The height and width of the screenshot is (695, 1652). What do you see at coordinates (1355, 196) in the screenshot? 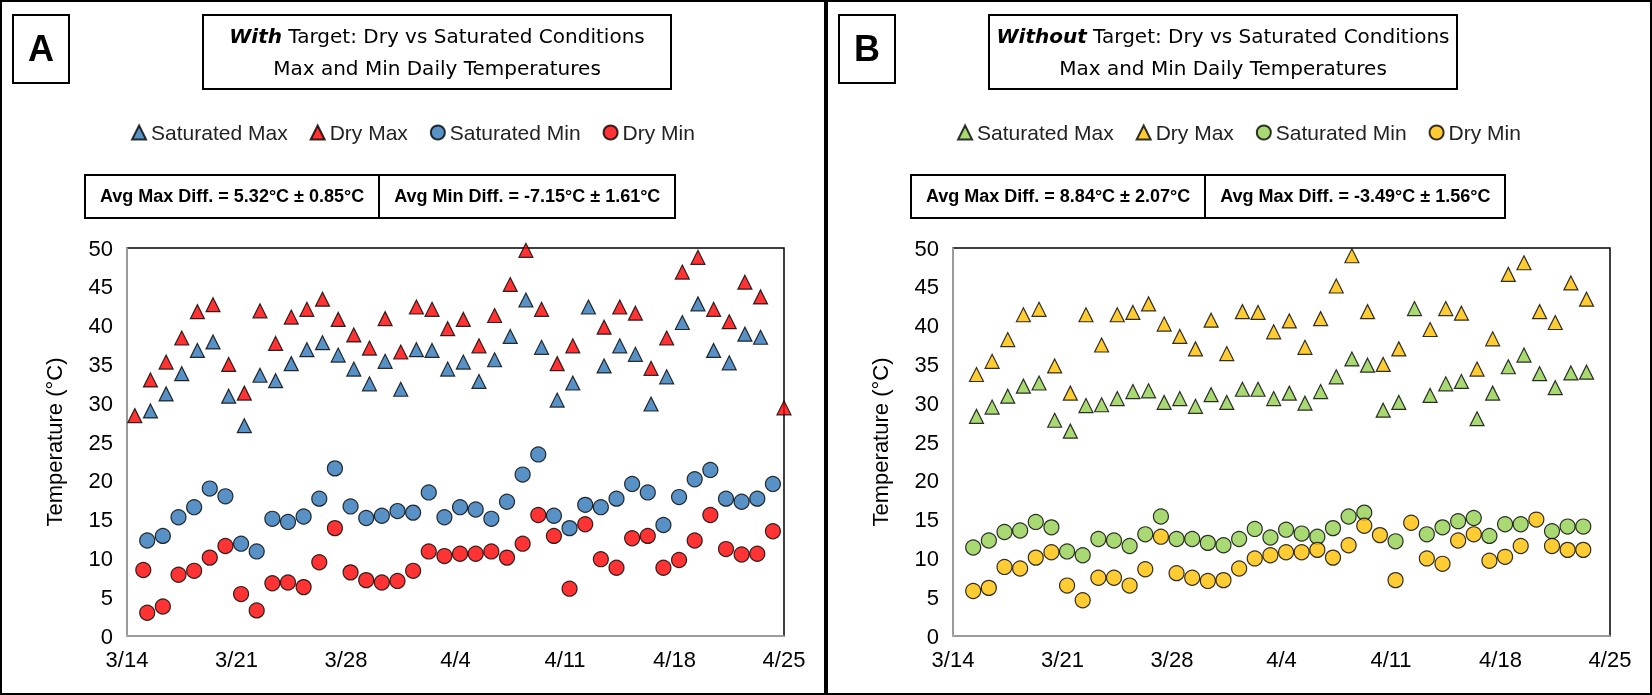
I see `text: Avg Max Diff. = -3.49°C ± 1.56°C` at bounding box center [1355, 196].